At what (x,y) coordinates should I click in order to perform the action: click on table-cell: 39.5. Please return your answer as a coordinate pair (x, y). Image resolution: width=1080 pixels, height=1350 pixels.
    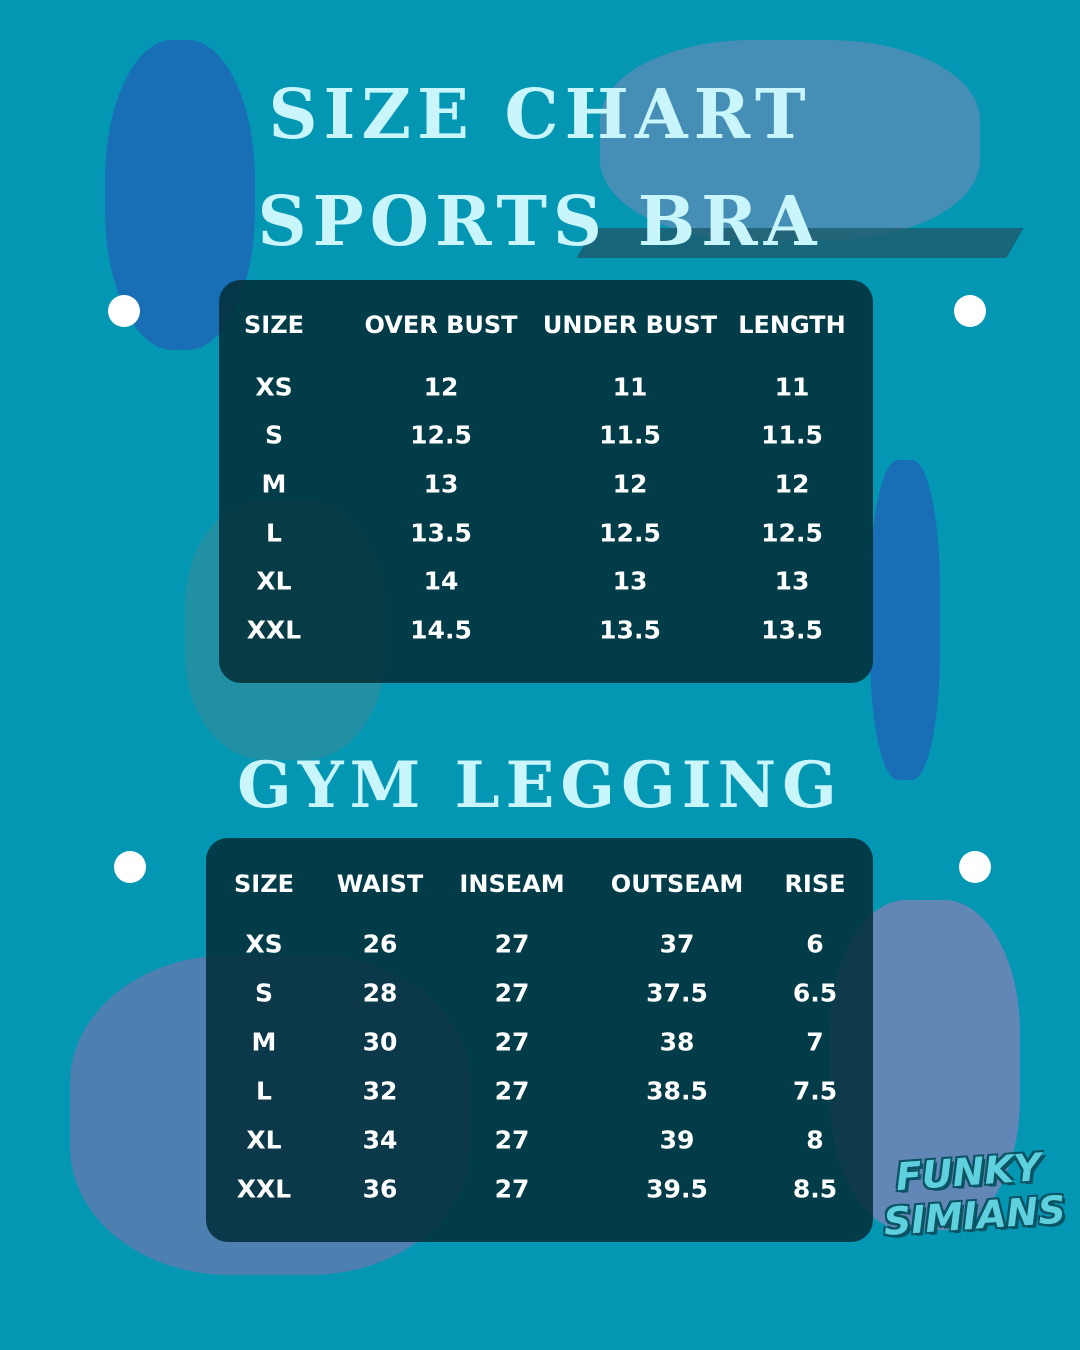
    Looking at the image, I should click on (677, 1189).